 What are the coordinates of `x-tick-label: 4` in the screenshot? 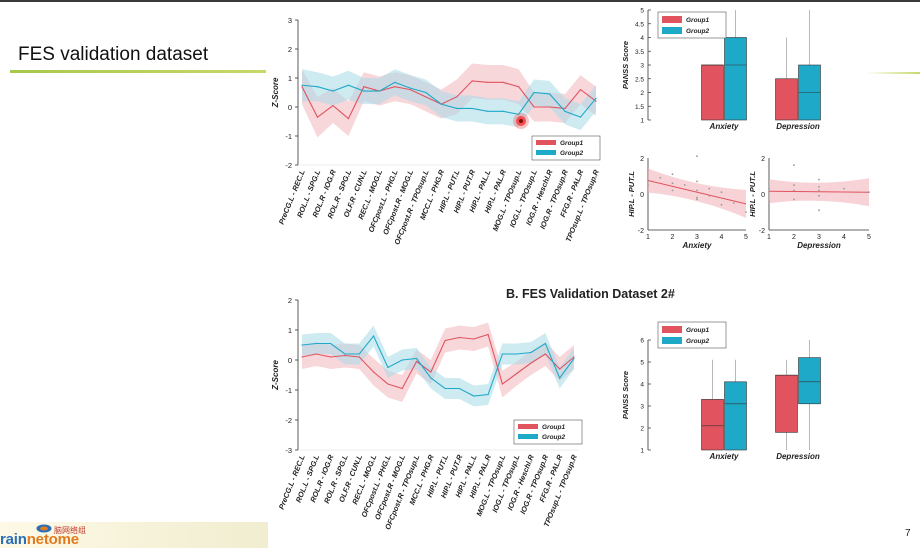 It's located at (844, 237).